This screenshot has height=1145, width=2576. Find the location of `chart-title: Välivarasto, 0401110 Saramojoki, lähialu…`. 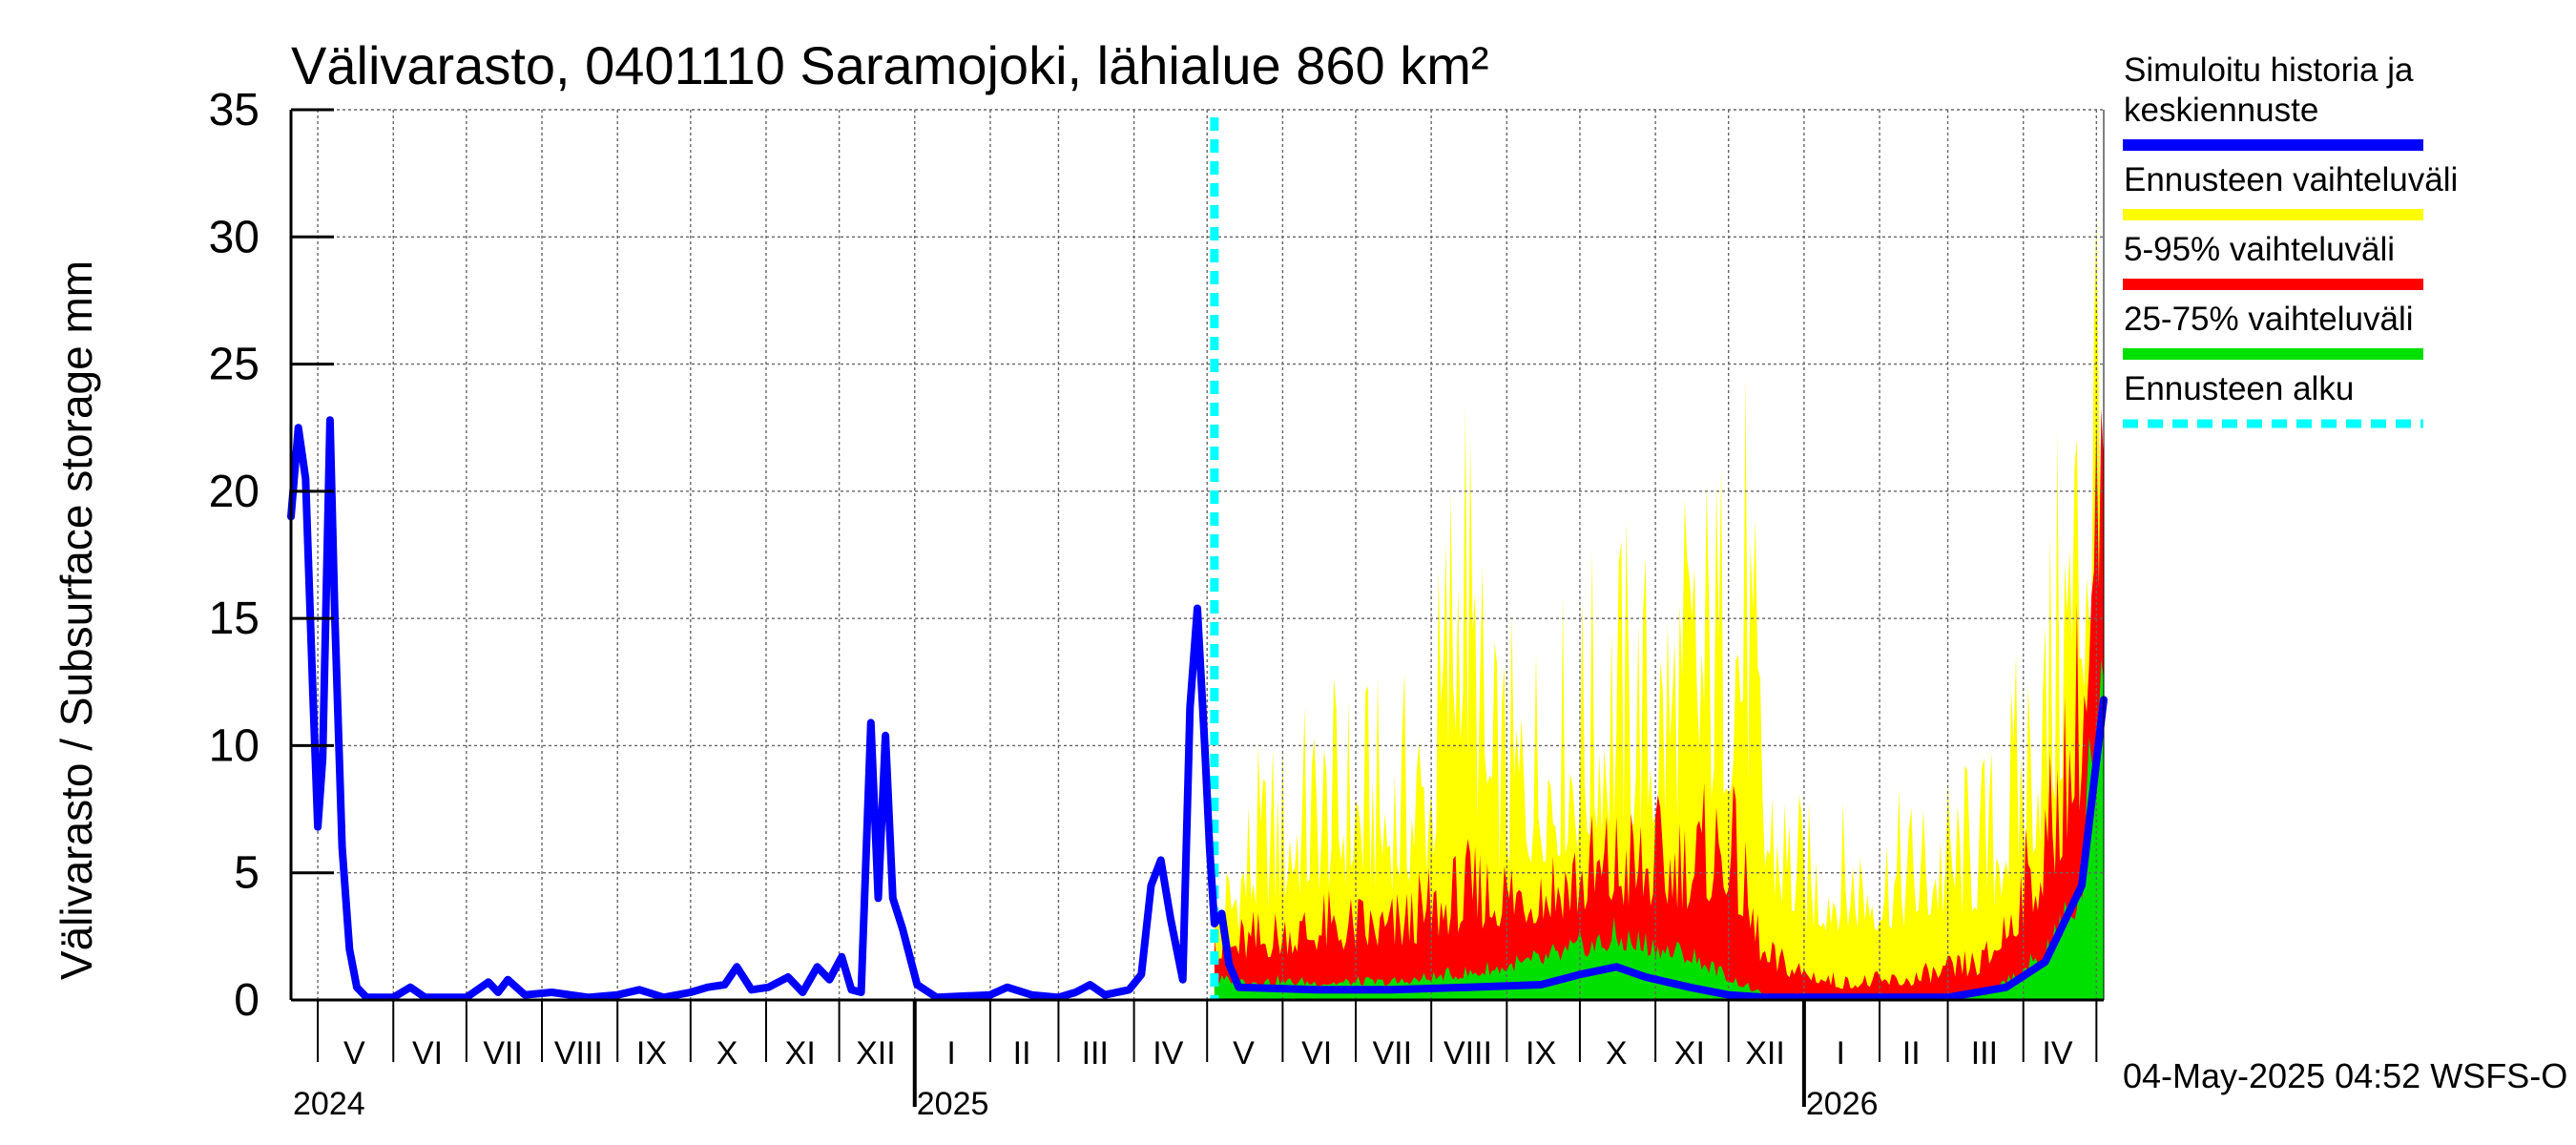

chart-title: Välivarasto, 0401110 Saramojoki, lähialu… is located at coordinates (890, 65).